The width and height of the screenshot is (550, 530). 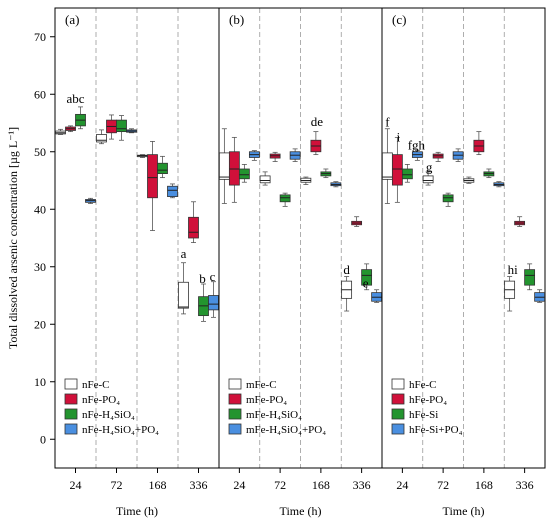 What do you see at coordinates (346, 269) in the screenshot?
I see `significance-label: d` at bounding box center [346, 269].